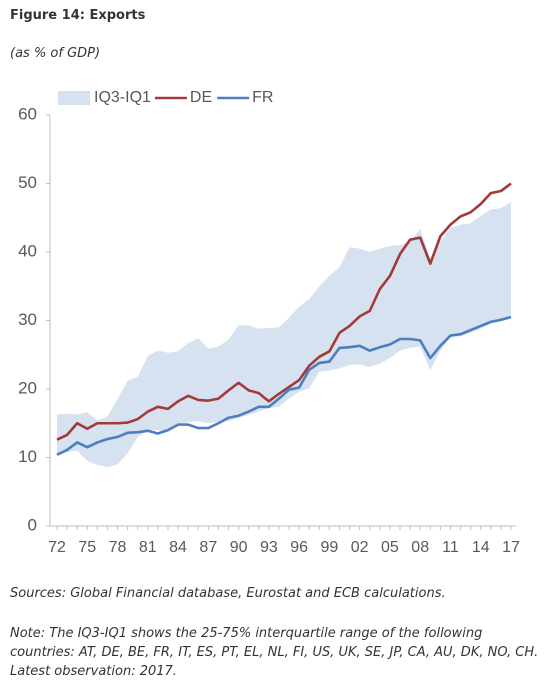 Image resolution: width=557 pixels, height=683 pixels. Describe the element at coordinates (269, 547) in the screenshot. I see `x-tick-label: 93` at that location.